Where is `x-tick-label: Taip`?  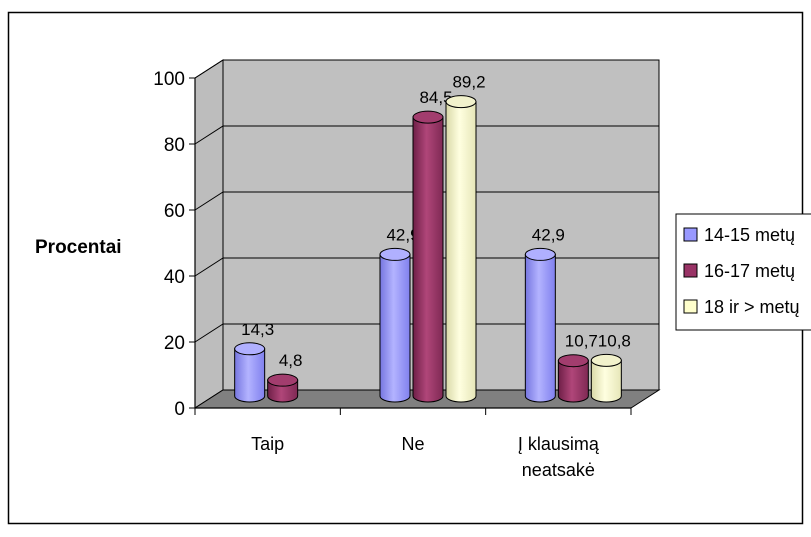
x-tick-label: Taip is located at coordinates (267, 444).